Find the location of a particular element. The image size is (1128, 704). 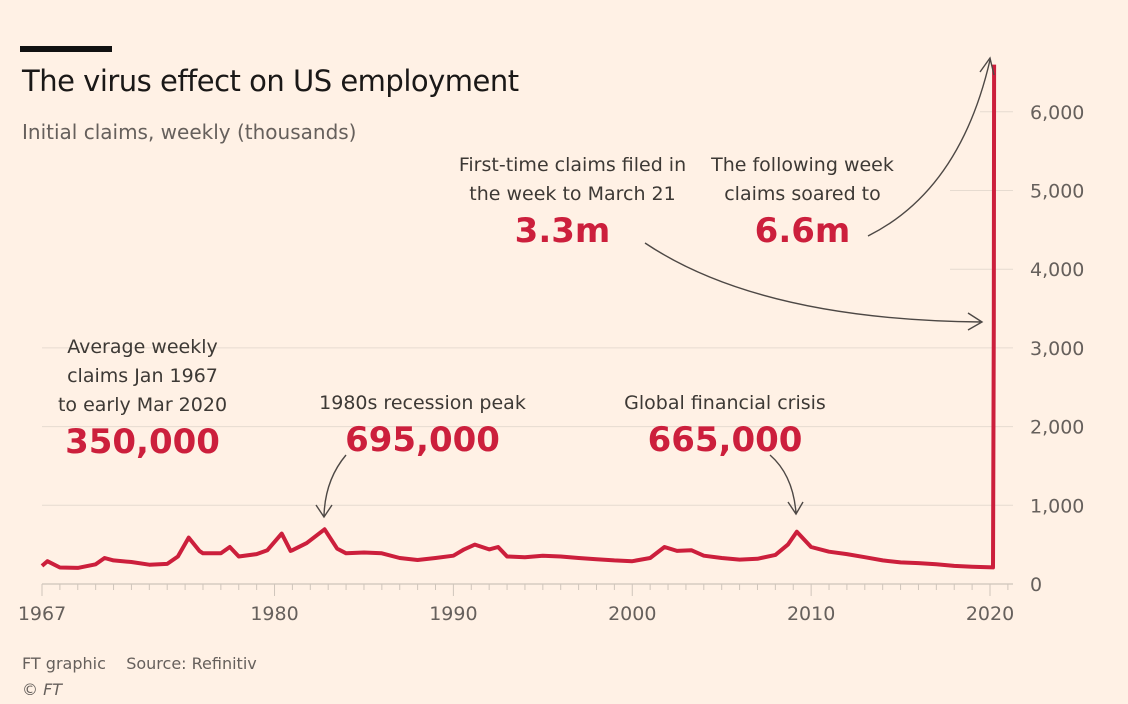

y-tick-label: 4,000 is located at coordinates (1057, 270).